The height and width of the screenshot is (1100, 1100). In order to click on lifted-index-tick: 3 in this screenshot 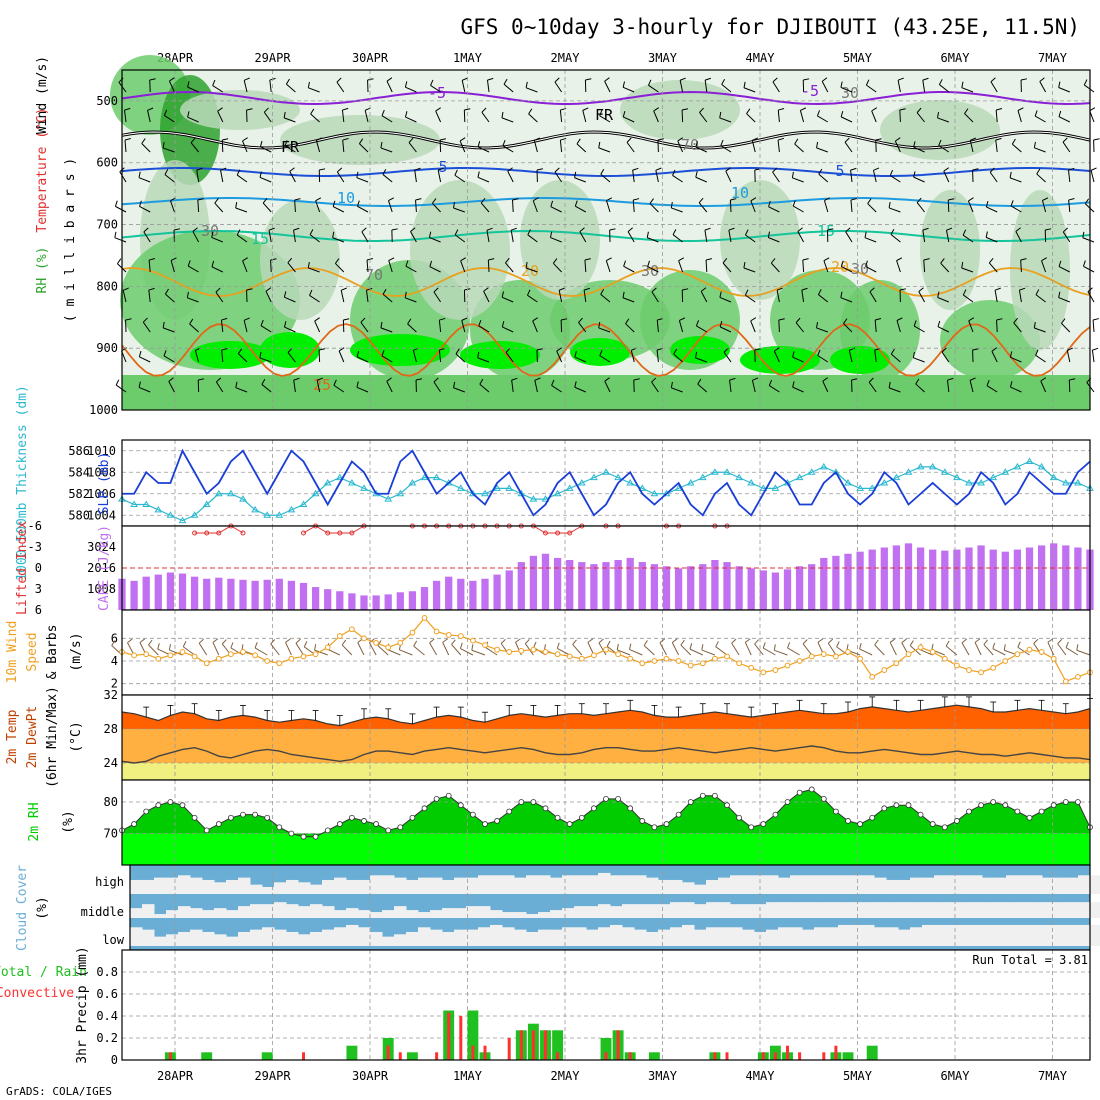, I will do `click(38, 589)`.